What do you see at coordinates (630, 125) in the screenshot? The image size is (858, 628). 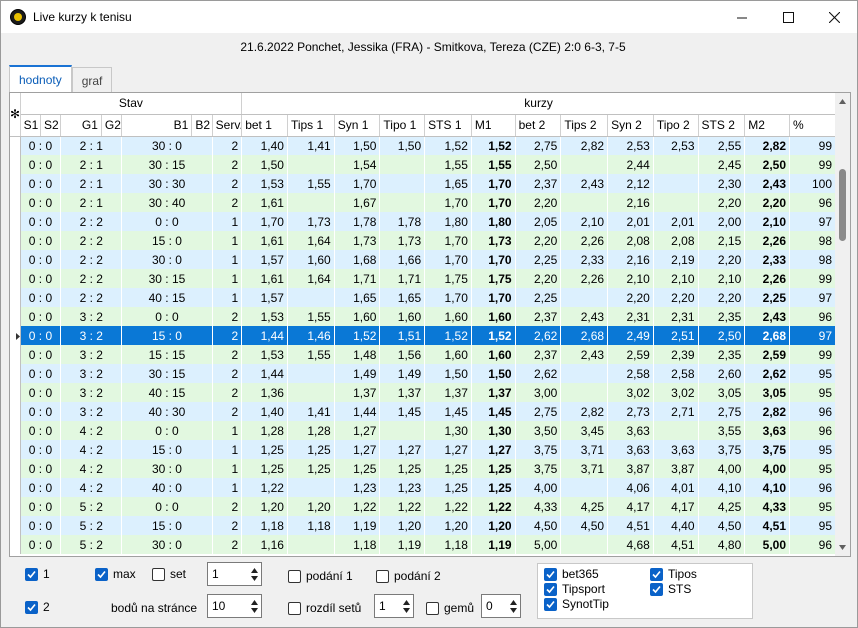 I see `column-header: Syn 2` at bounding box center [630, 125].